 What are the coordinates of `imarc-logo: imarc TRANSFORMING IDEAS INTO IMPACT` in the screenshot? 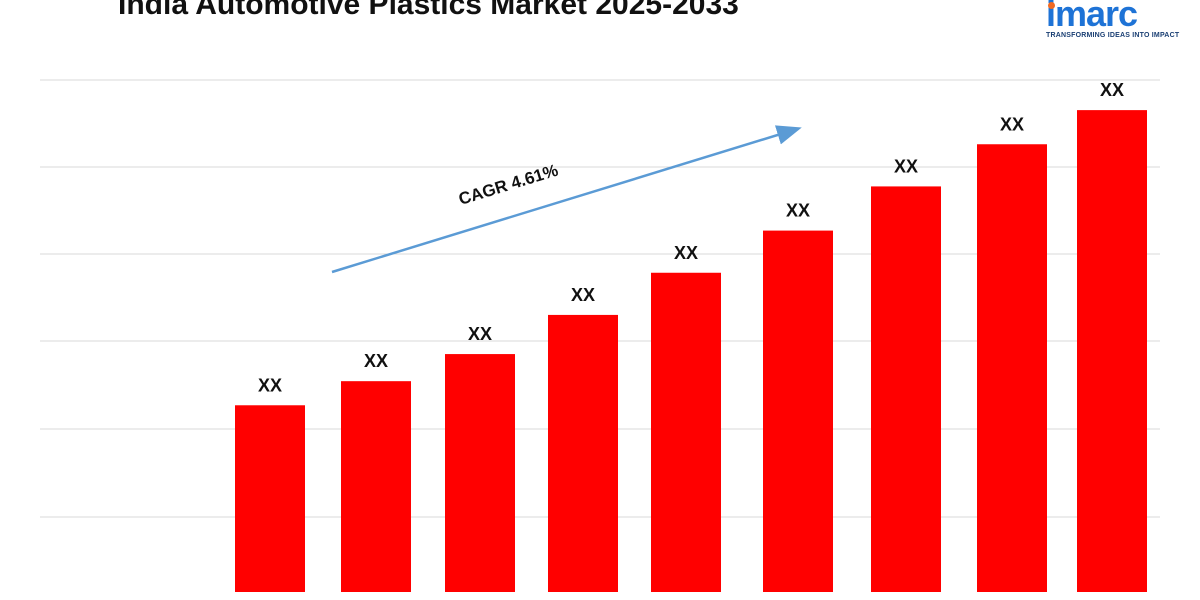 It's located at (1120, 22).